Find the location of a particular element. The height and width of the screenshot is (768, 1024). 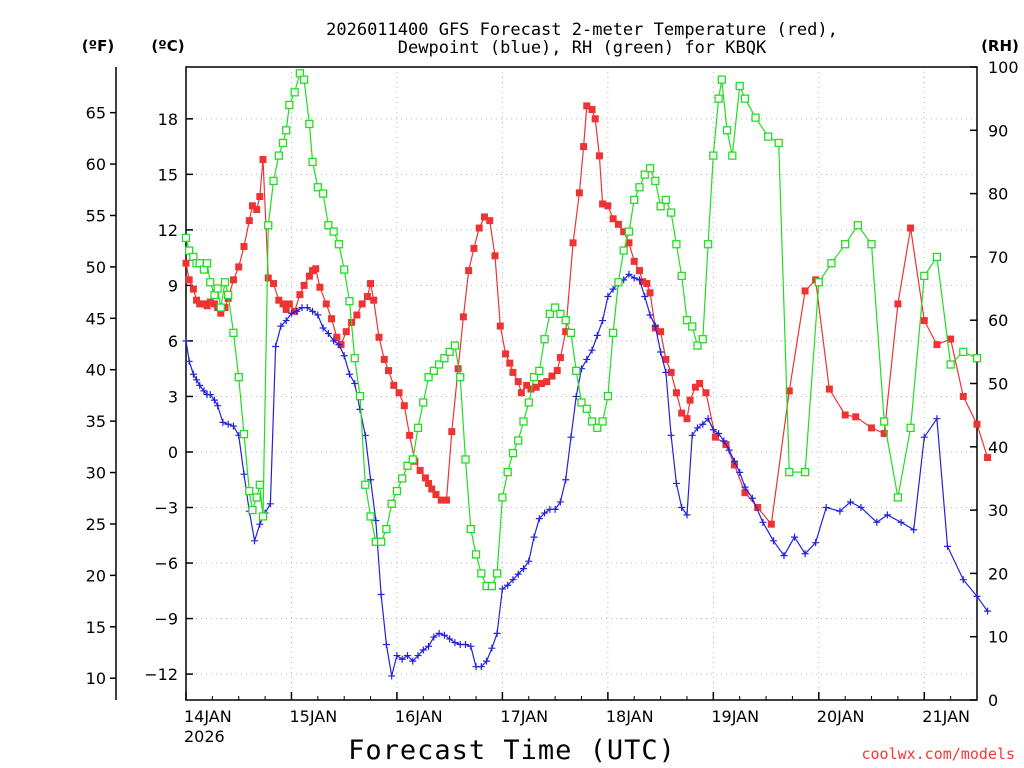

celsius-tick-label: 9 is located at coordinates (173, 285).